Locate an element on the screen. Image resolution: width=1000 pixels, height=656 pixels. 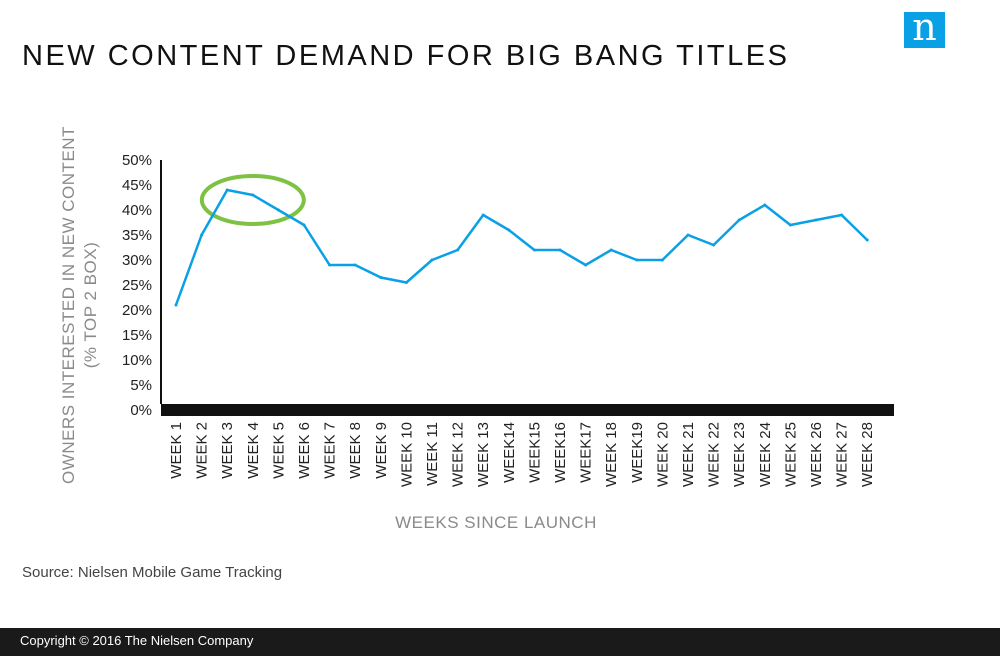
x-tick-label: WEEK 12 is located at coordinates (458, 454).